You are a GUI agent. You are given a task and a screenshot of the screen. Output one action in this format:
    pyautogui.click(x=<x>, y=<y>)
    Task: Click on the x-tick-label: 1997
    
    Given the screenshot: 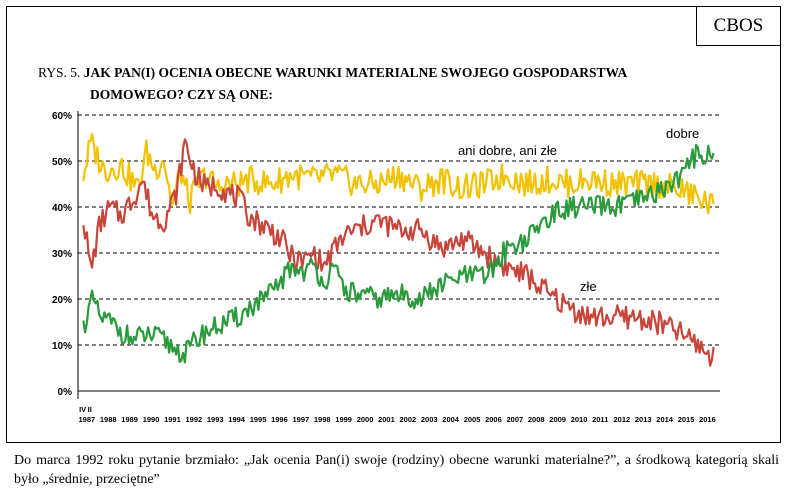 What is the action you would take?
    pyautogui.click(x=301, y=419)
    